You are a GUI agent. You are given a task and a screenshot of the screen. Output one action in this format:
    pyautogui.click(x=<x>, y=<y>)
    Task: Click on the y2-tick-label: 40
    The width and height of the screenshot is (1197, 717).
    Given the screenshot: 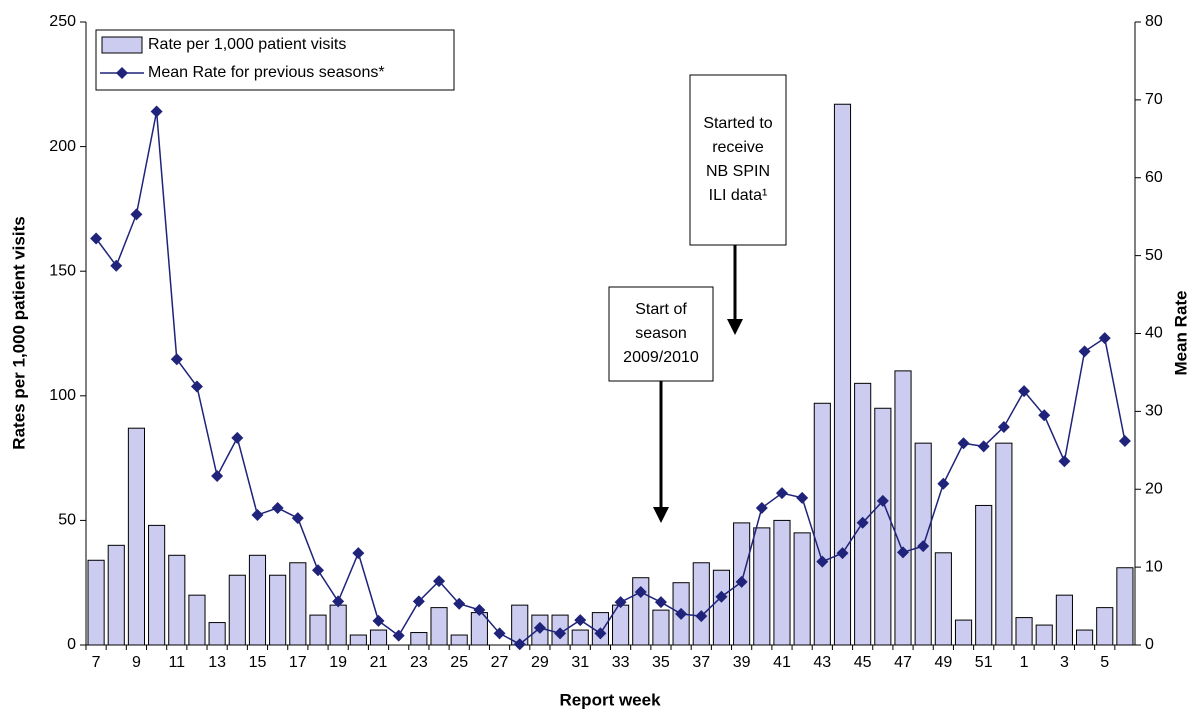 What is the action you would take?
    pyautogui.click(x=1154, y=333)
    